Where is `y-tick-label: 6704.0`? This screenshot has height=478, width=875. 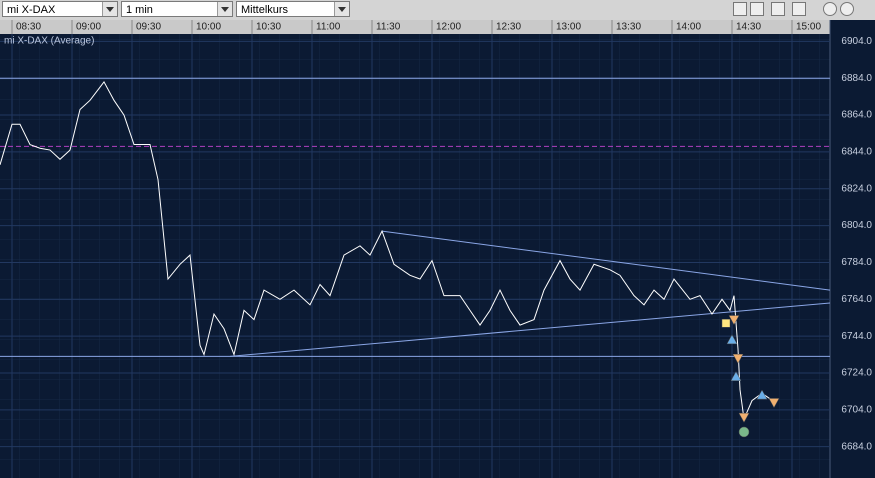 y-tick-label: 6704.0 is located at coordinates (856, 409).